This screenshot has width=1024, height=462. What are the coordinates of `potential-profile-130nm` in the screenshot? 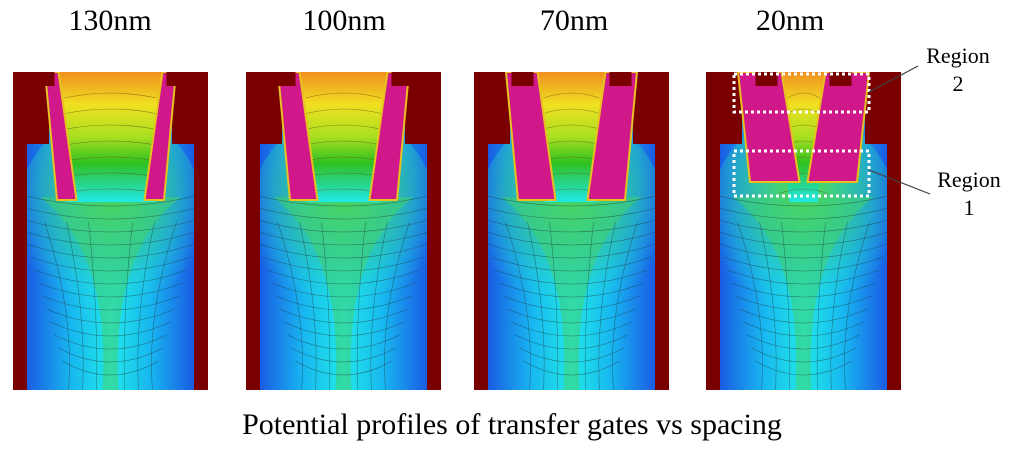 It's located at (110, 231).